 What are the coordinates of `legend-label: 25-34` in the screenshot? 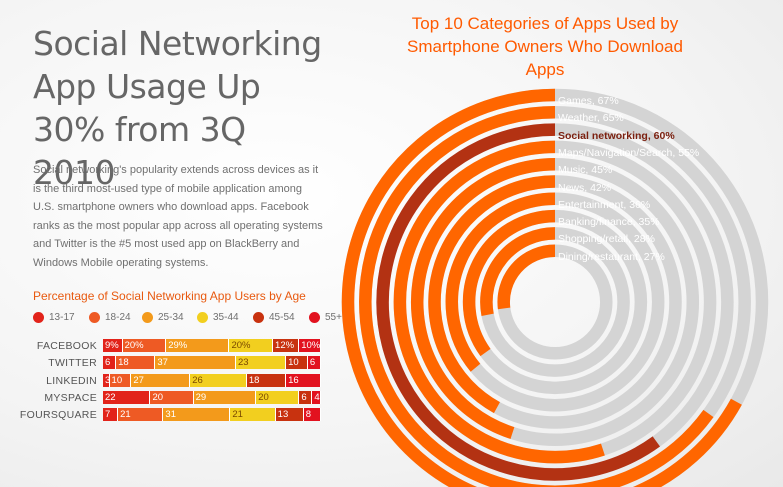 It's located at (171, 317).